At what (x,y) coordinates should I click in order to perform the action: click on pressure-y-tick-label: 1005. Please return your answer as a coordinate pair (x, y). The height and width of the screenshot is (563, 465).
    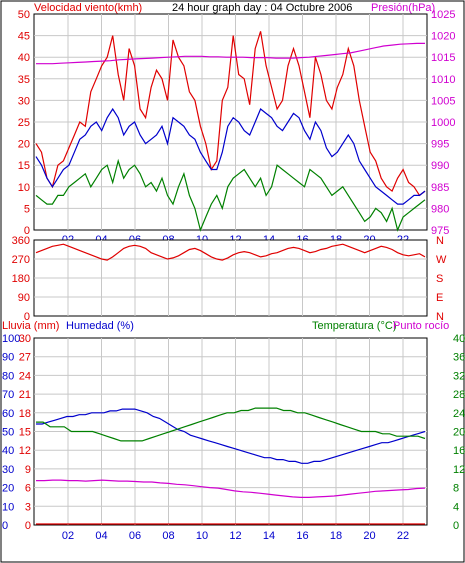
    Looking at the image, I should click on (443, 101).